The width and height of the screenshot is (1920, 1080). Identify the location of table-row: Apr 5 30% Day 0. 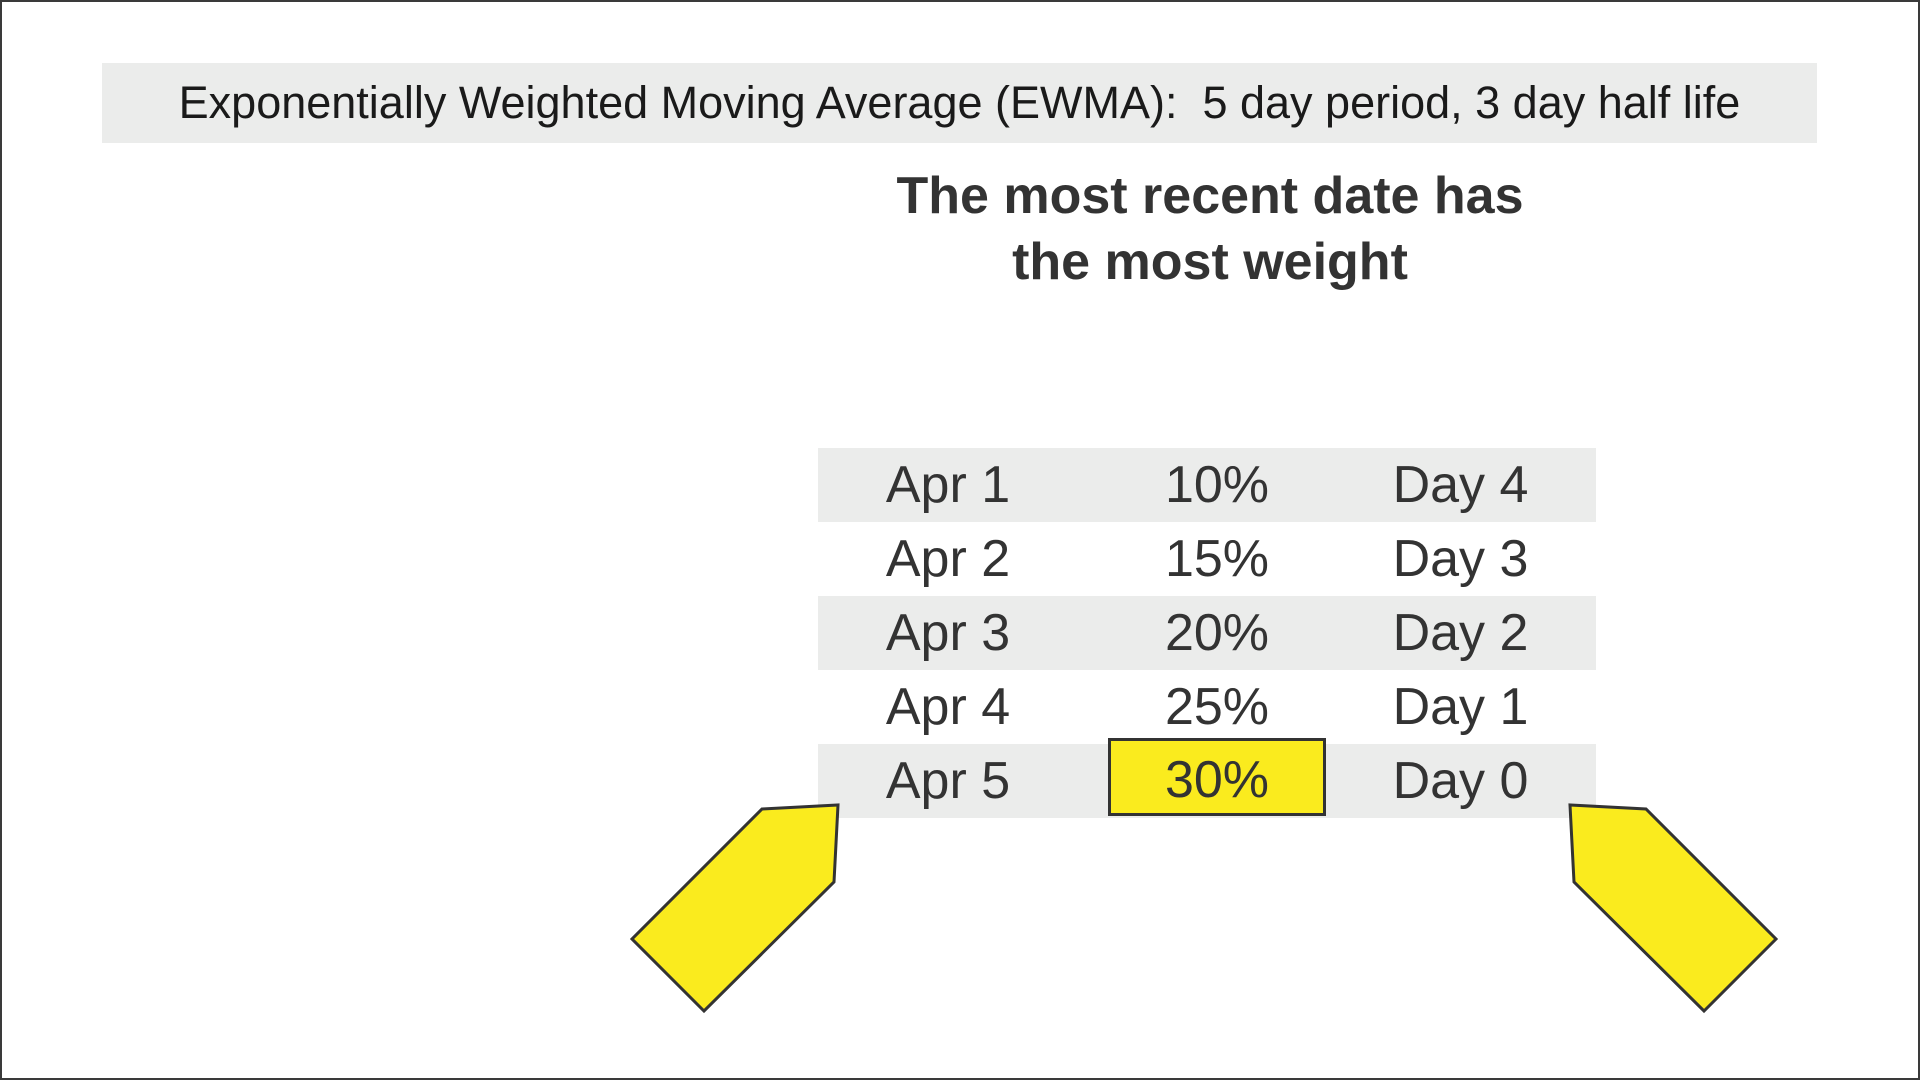
(1207, 778).